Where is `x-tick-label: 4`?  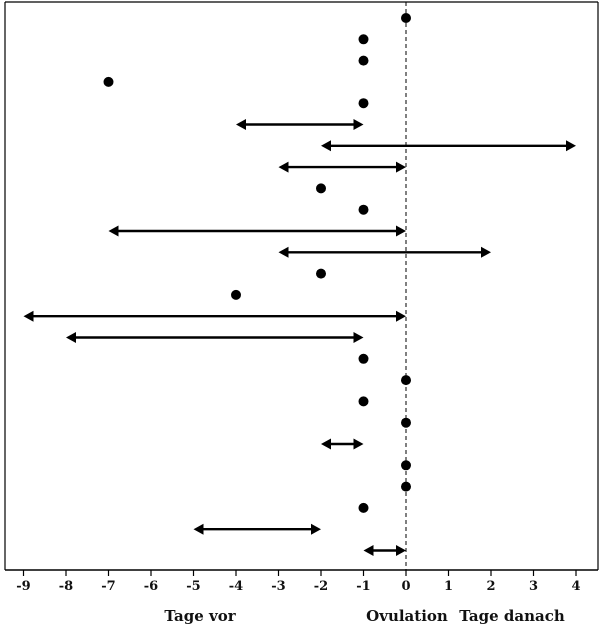
x-tick-label: 4 is located at coordinates (575, 586).